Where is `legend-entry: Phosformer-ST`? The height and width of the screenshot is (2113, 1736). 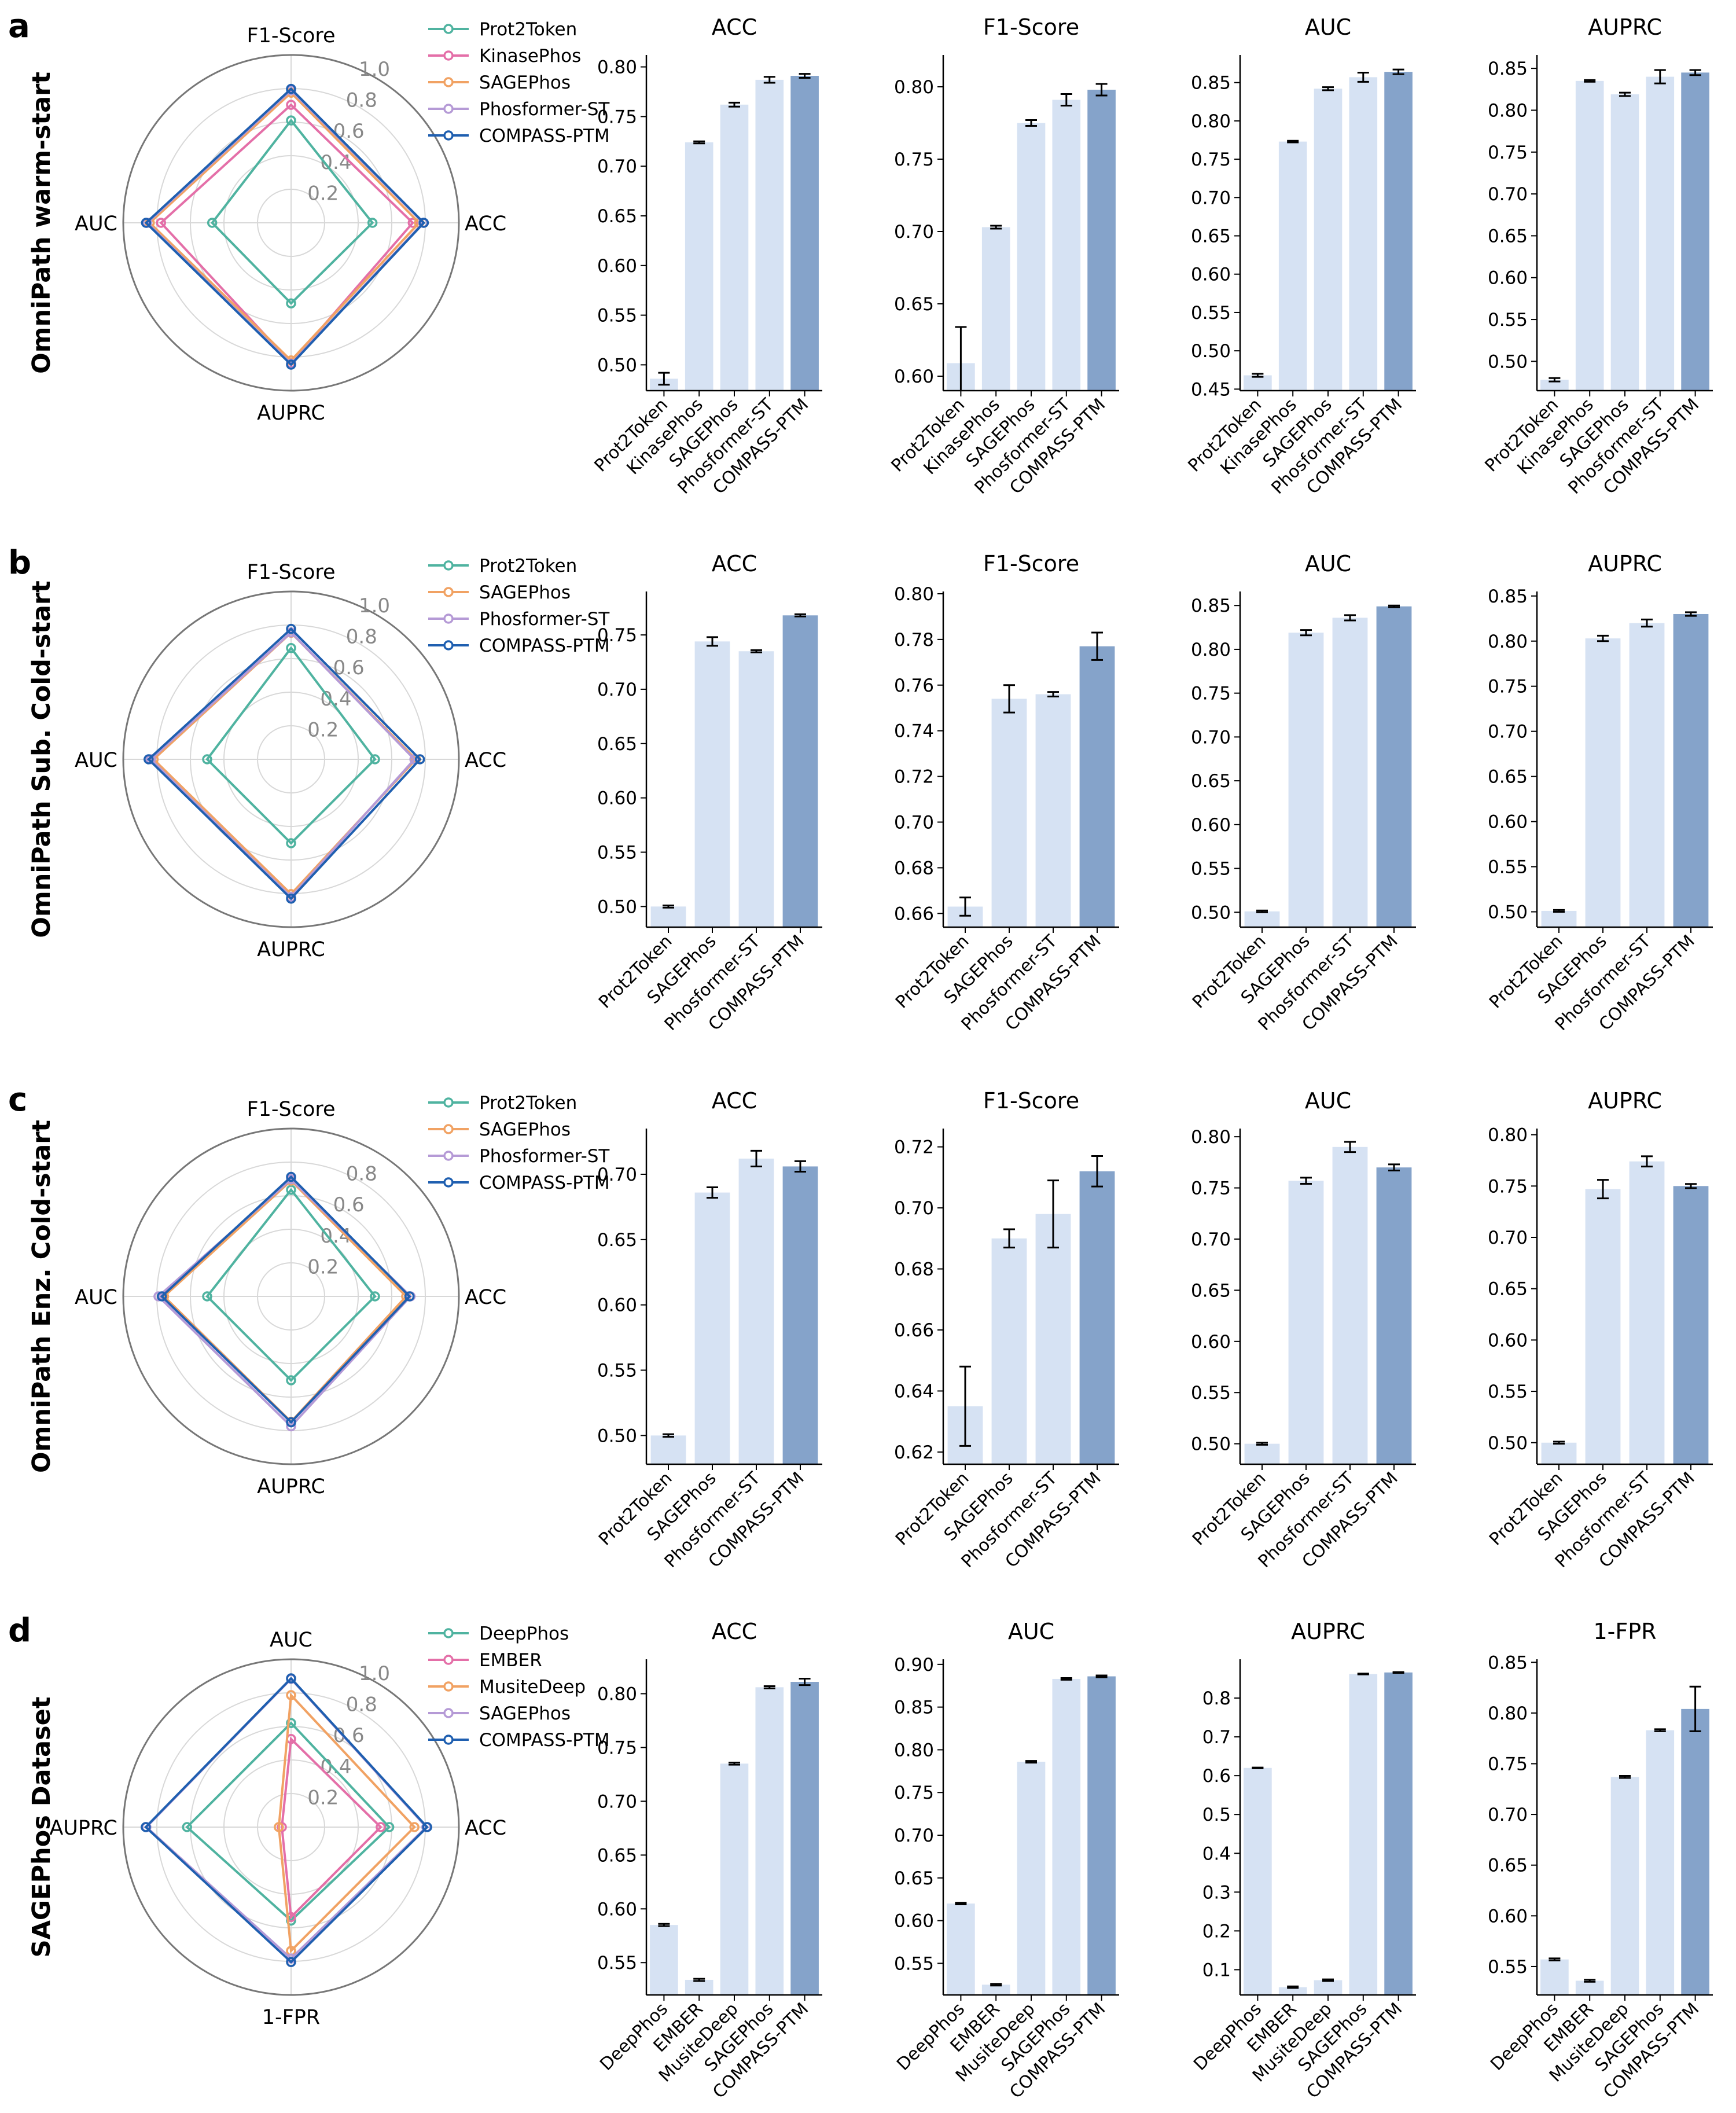
legend-entry: Phosformer-ST is located at coordinates (519, 1156).